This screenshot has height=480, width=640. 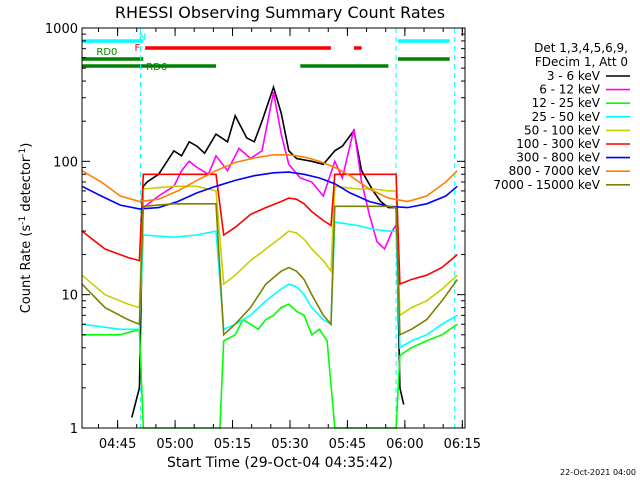 I want to click on y-axis-label-sup2: -1, so click(x=23, y=152).